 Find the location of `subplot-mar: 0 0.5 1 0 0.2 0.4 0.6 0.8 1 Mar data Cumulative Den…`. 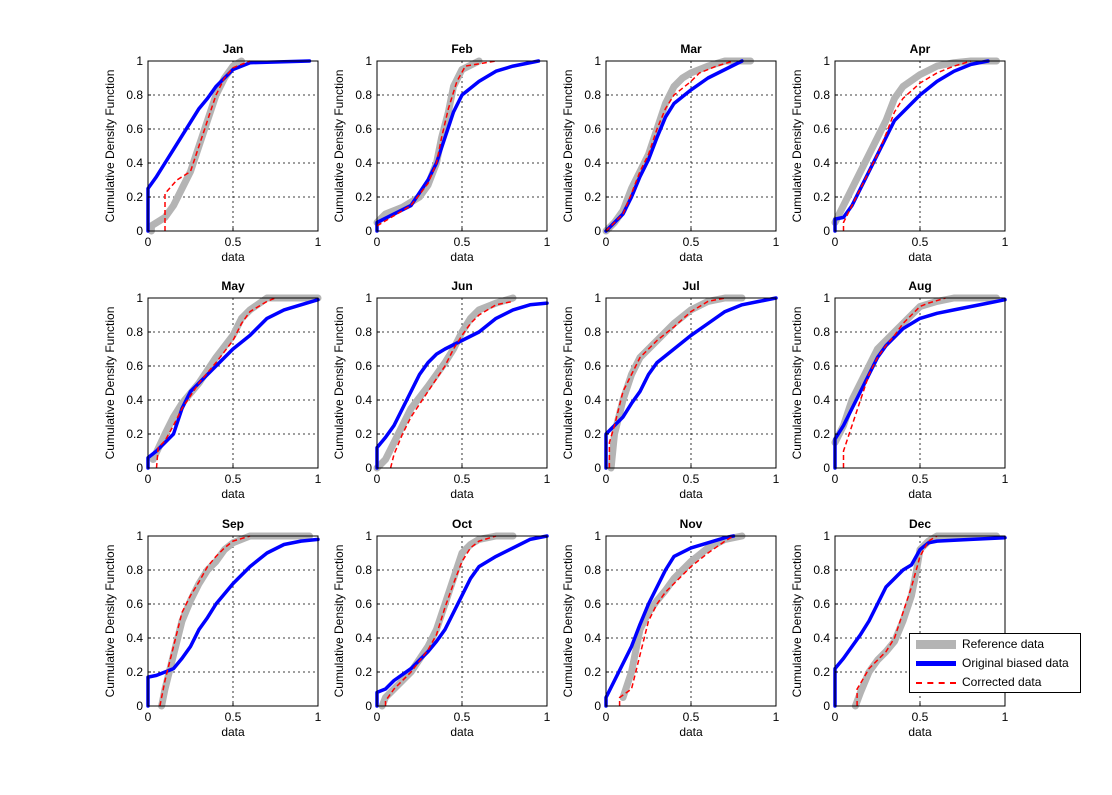

subplot-mar: 0 0.5 1 0 0.2 0.4 0.6 0.8 1 Mar data Cumulative Den… is located at coordinates (670, 153).